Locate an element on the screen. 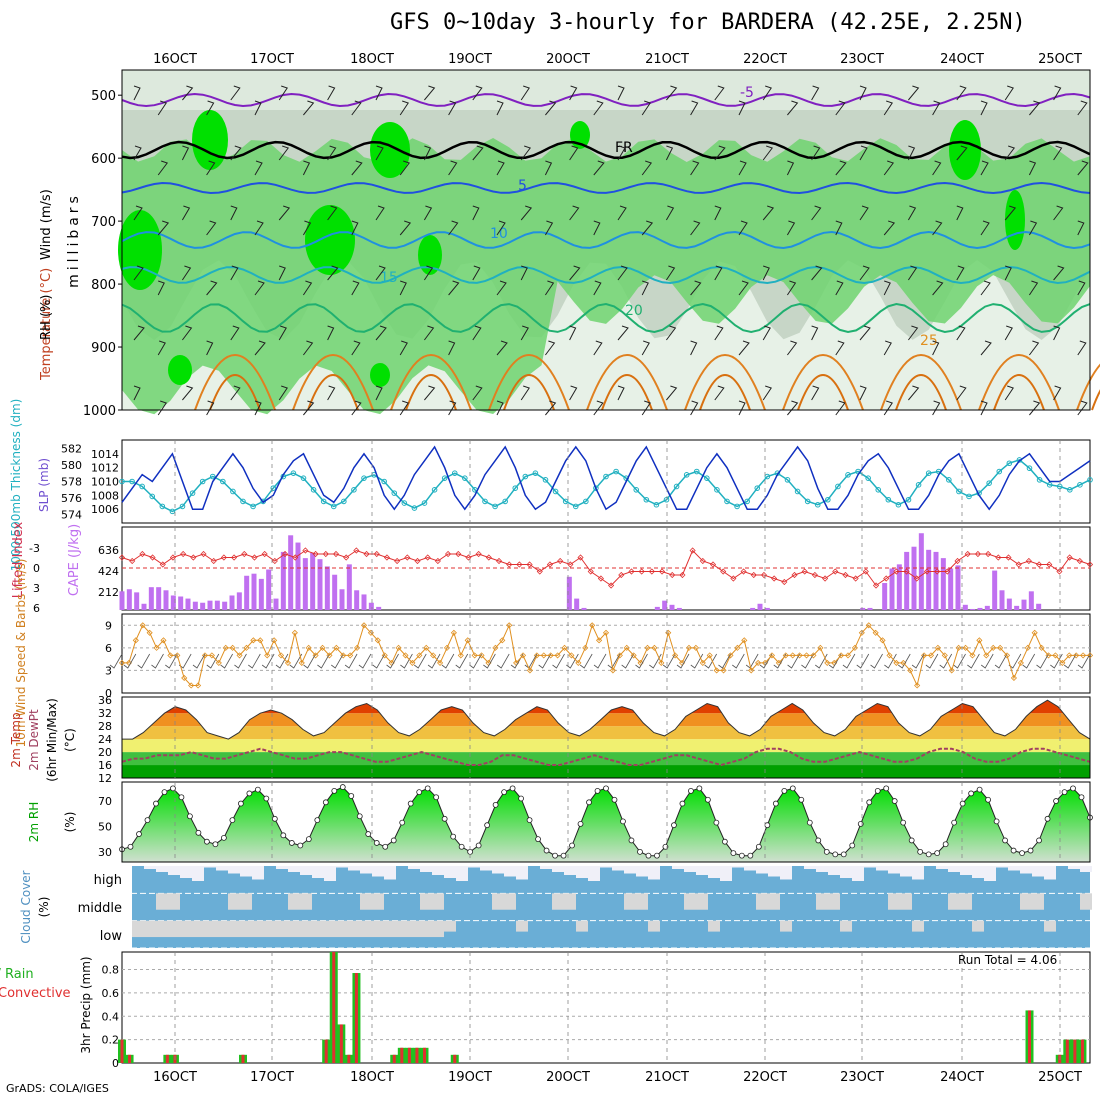 This screenshot has height=1100, width=1100. slp-tick-label: 1010 is located at coordinates (105, 482).